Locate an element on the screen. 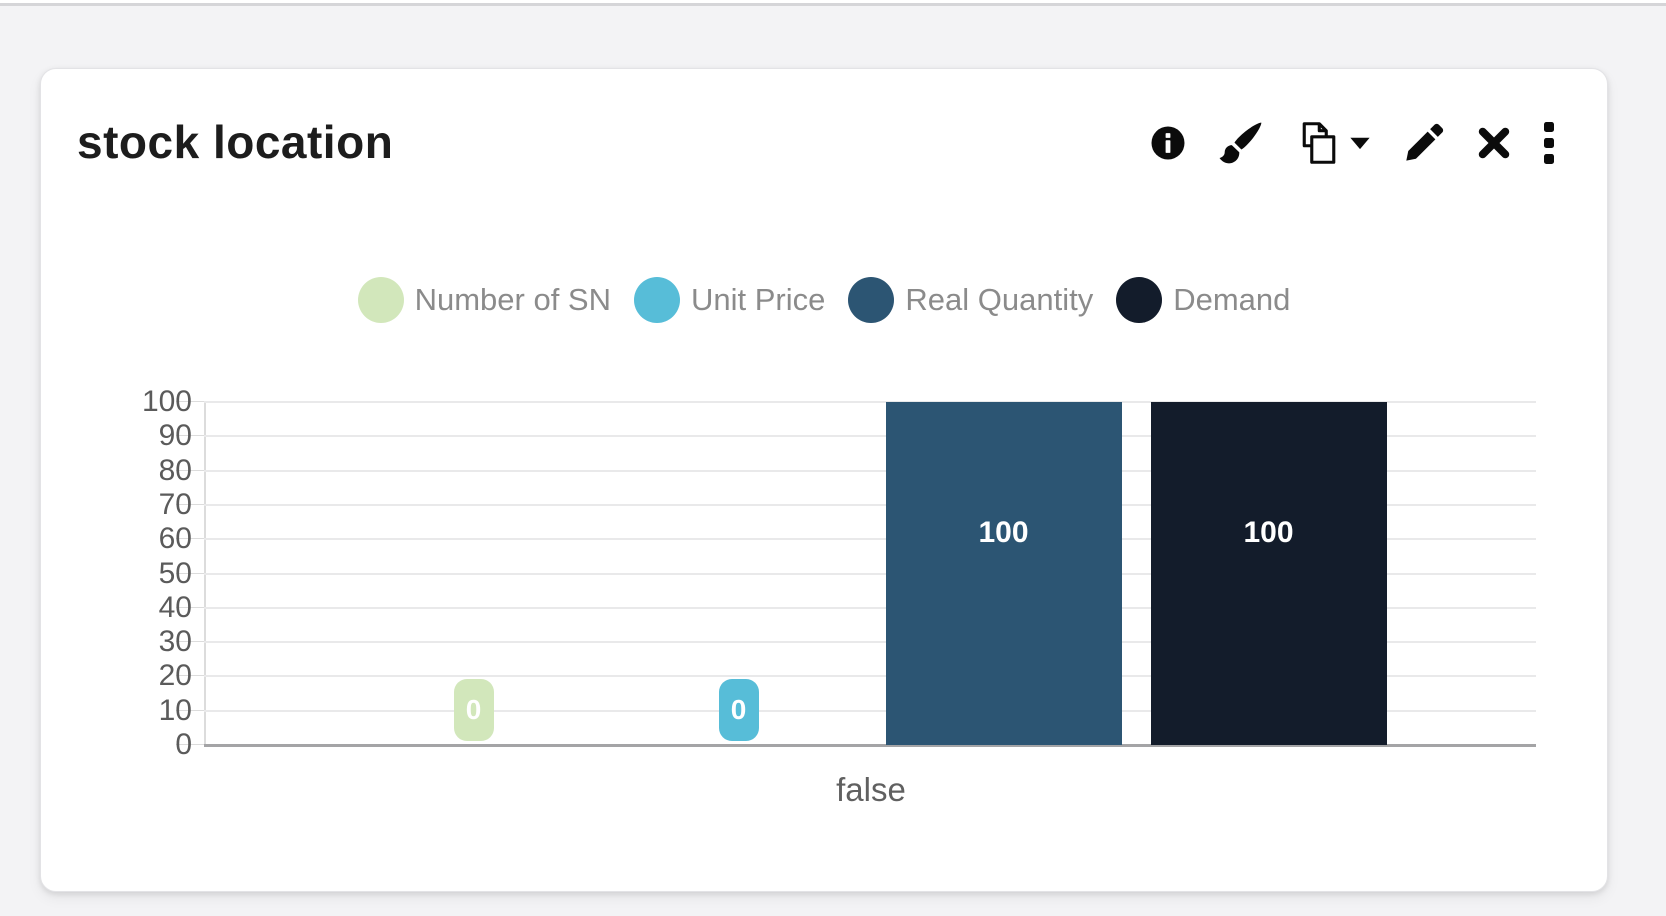 This screenshot has height=916, width=1666. y-axis-tick-label: 0 is located at coordinates (183, 744).